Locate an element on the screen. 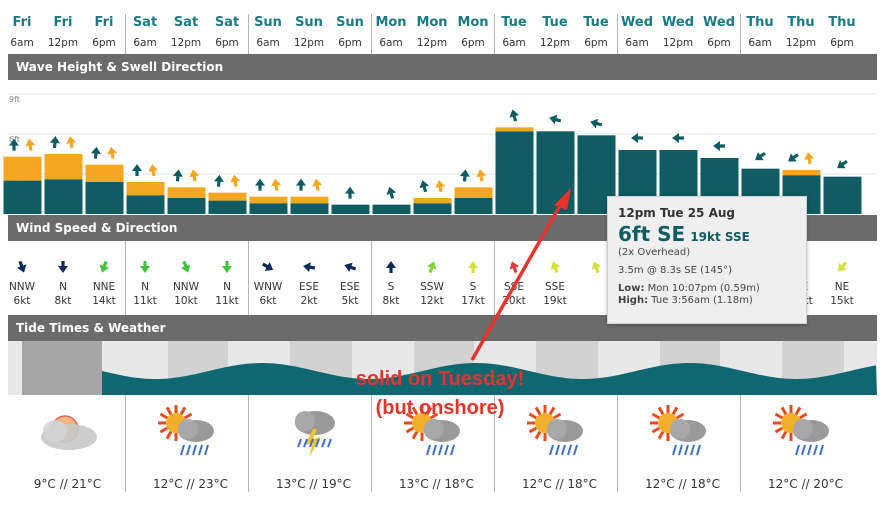  wind-direction-label: NNW is located at coordinates (186, 287).